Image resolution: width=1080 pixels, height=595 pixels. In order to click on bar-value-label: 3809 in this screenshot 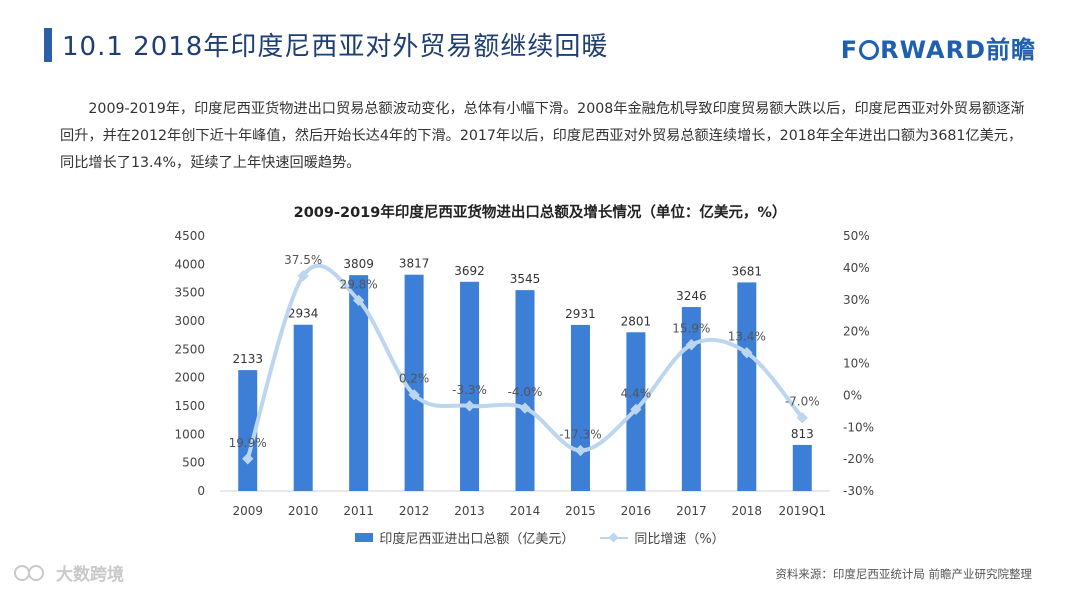, I will do `click(358, 264)`.